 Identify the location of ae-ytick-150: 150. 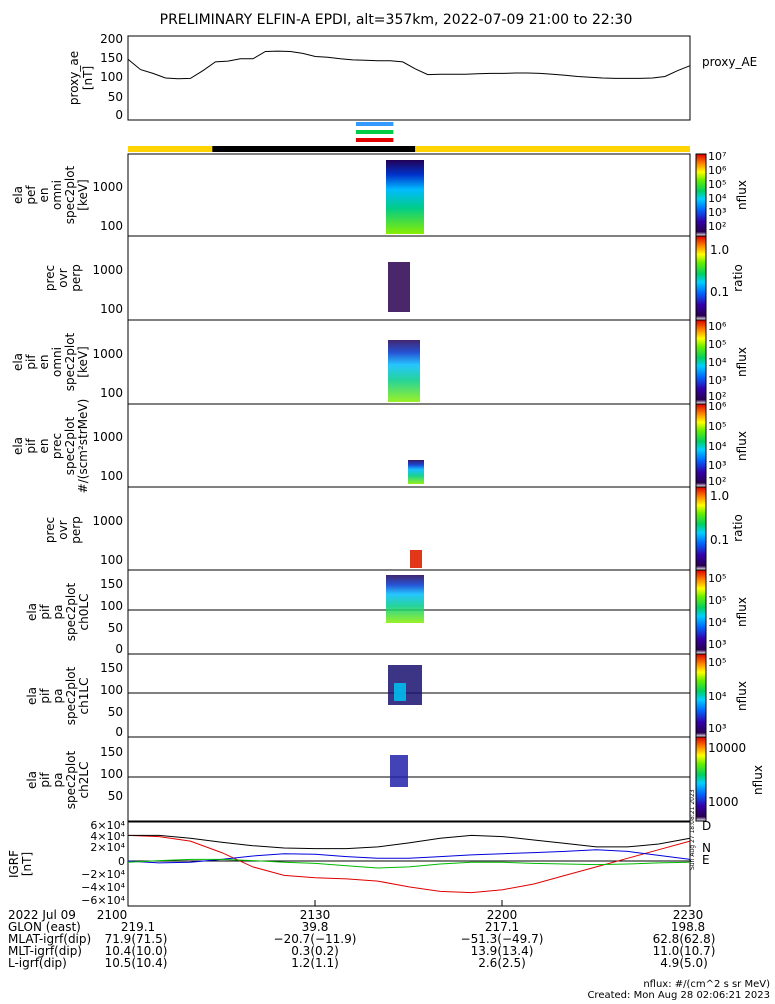
(111, 58).